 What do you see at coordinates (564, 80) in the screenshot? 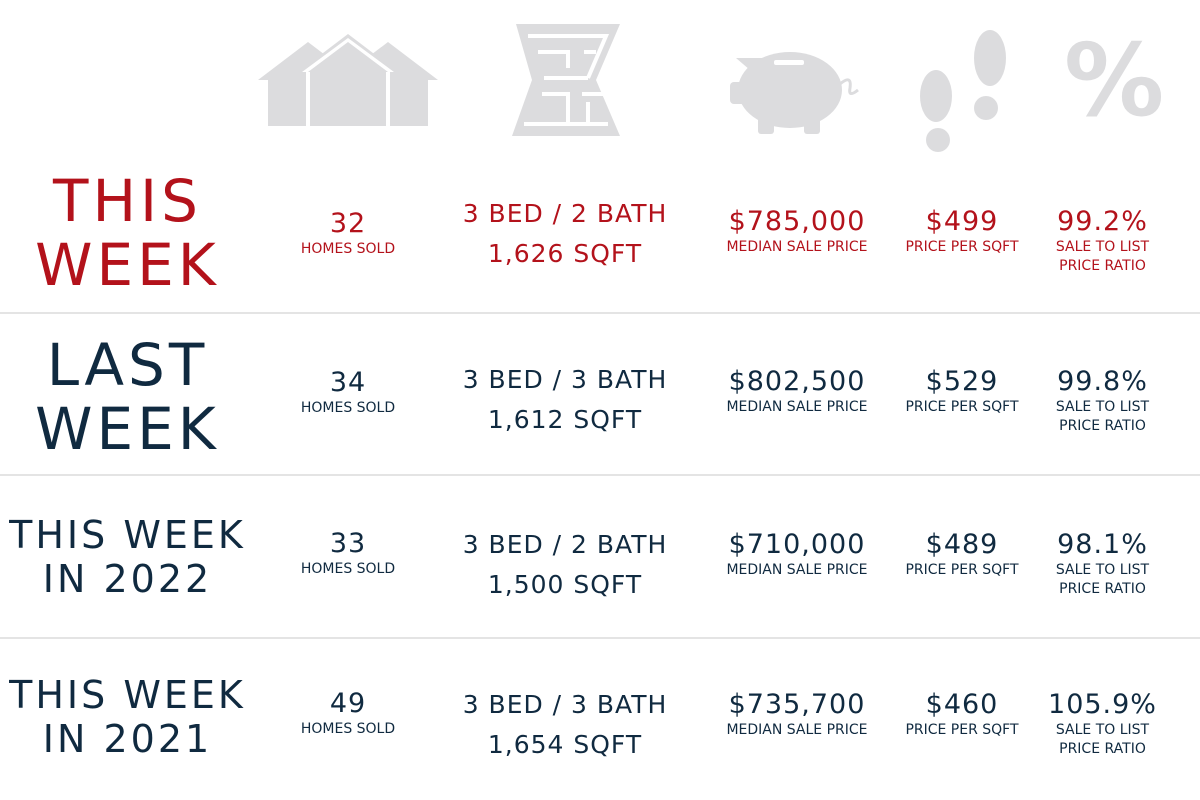
I see `floor-plan-icon` at bounding box center [564, 80].